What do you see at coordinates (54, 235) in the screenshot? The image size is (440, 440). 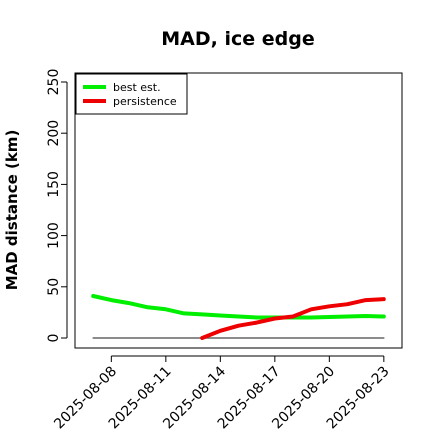 I see `y-tick-label: 100` at bounding box center [54, 235].